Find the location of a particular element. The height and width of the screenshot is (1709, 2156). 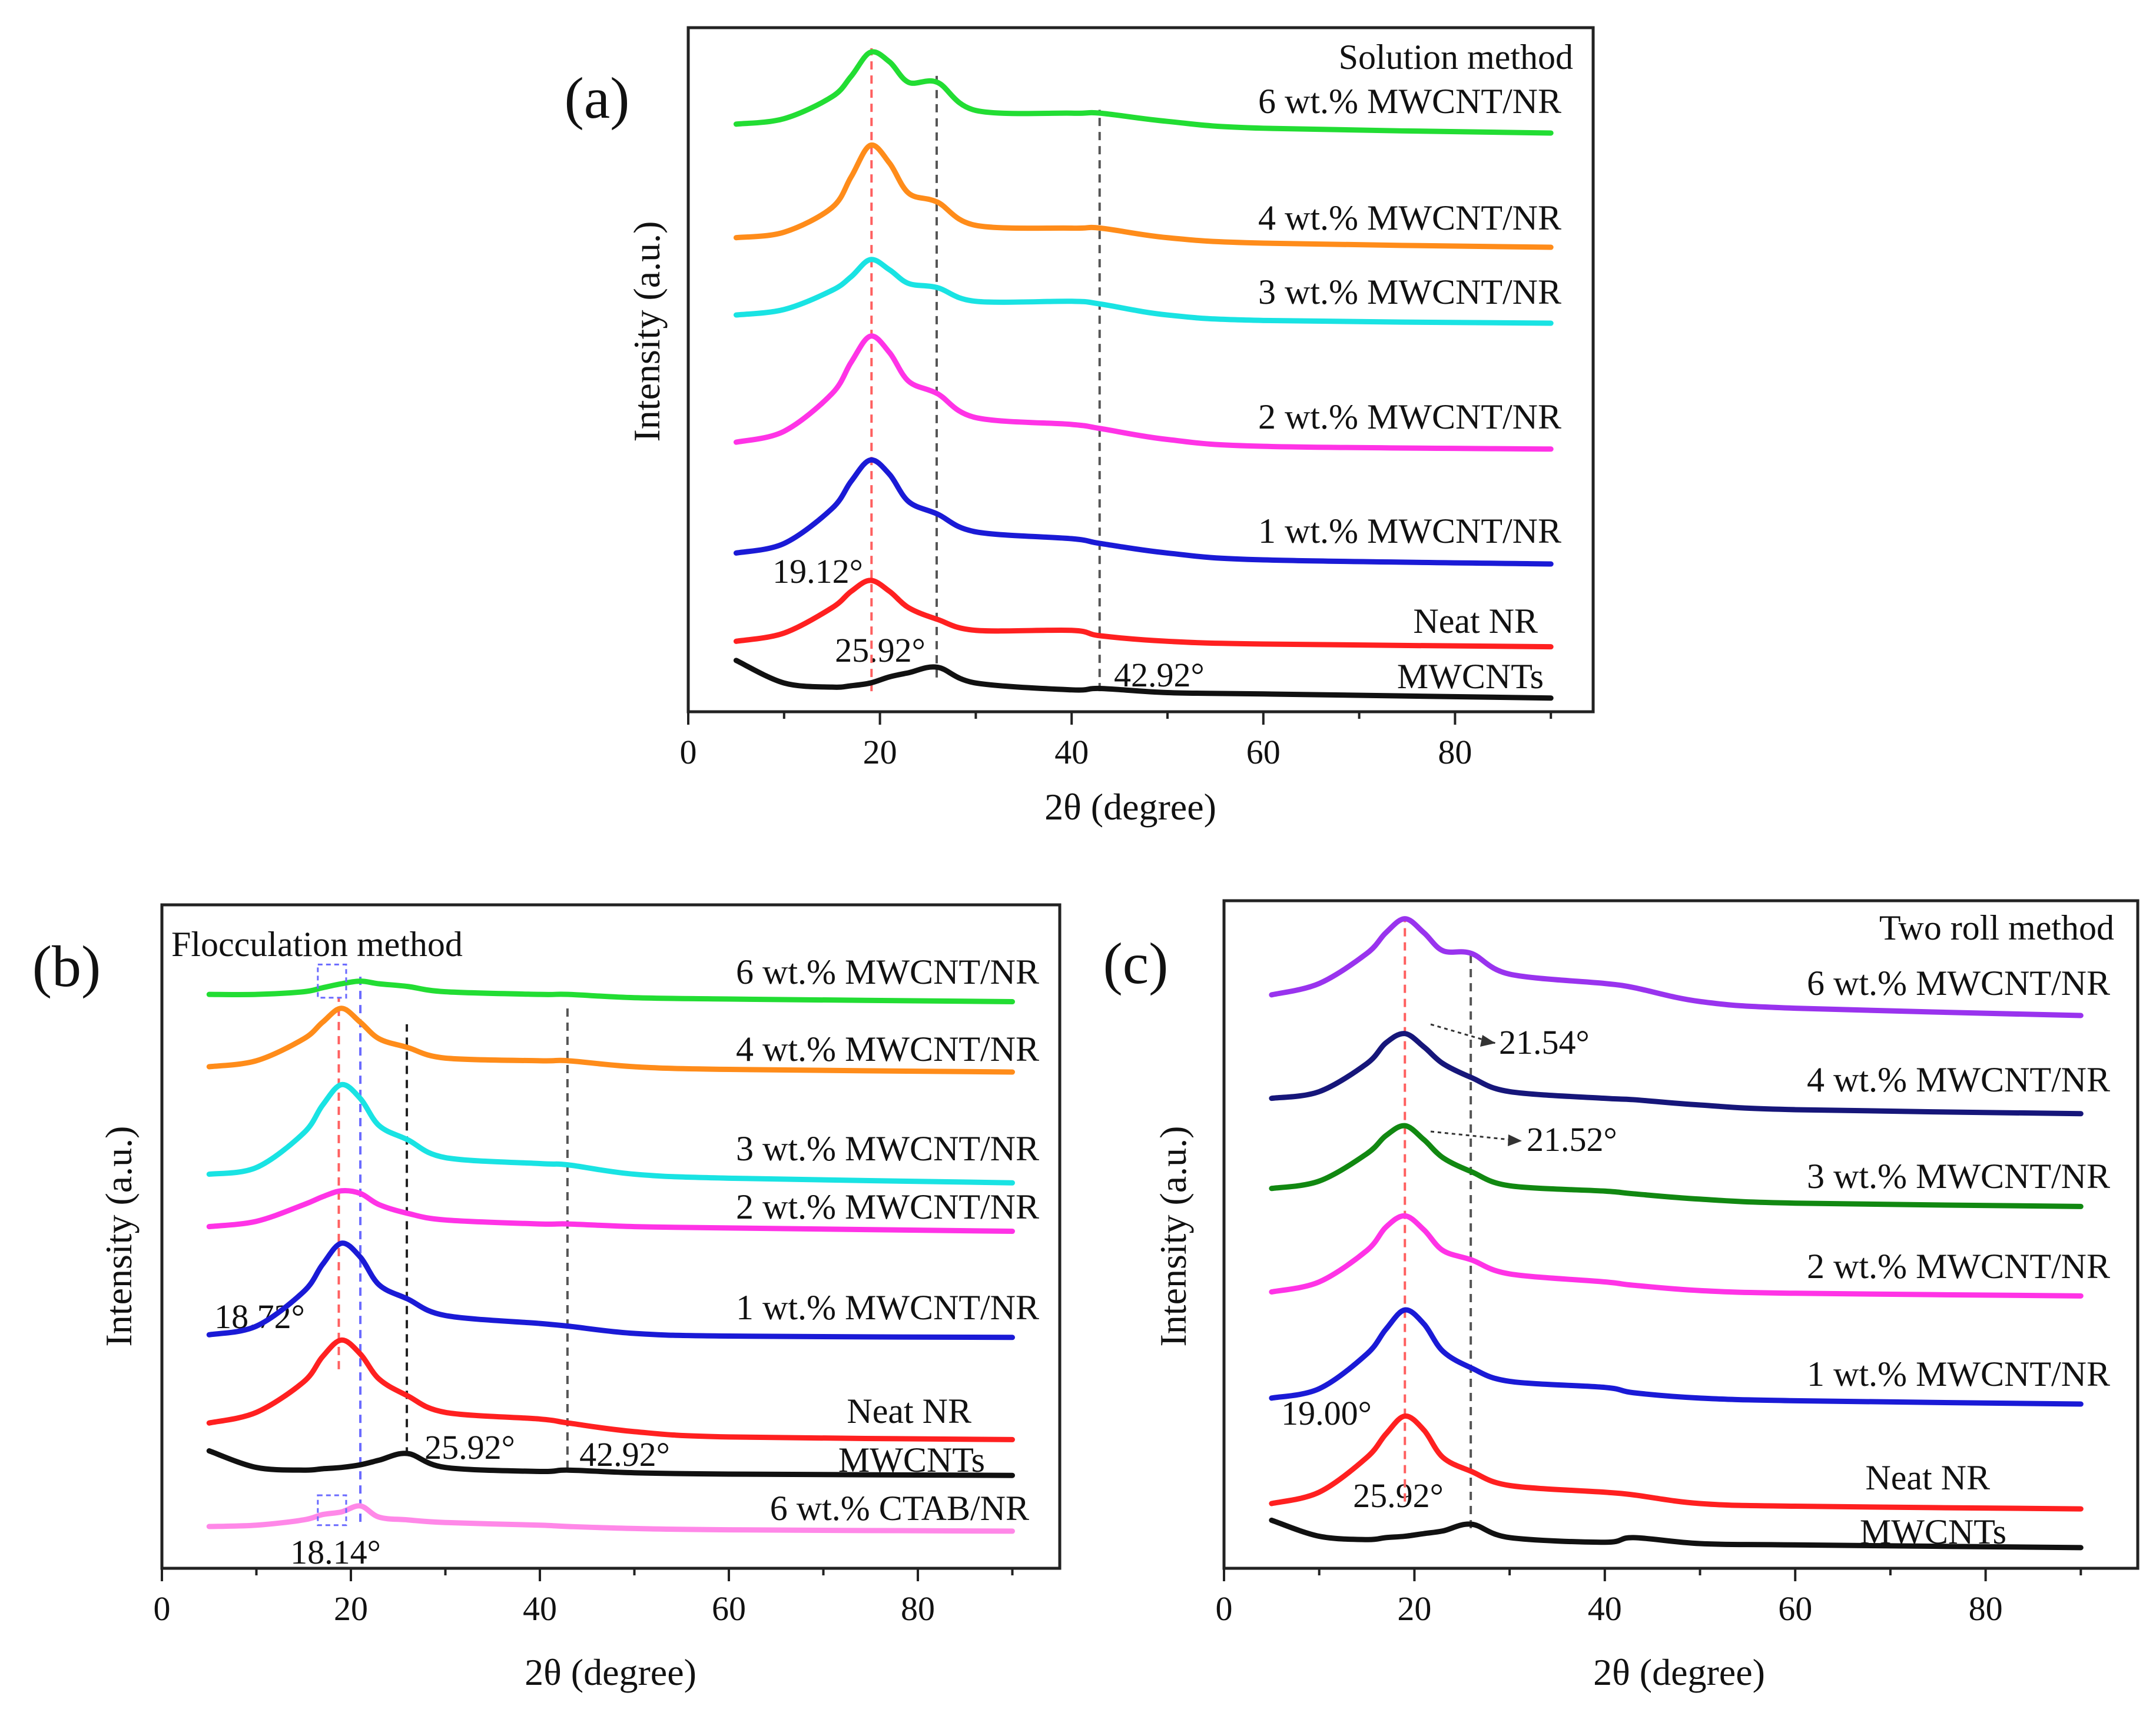

series-label: MWCNTs is located at coordinates (1470, 676).